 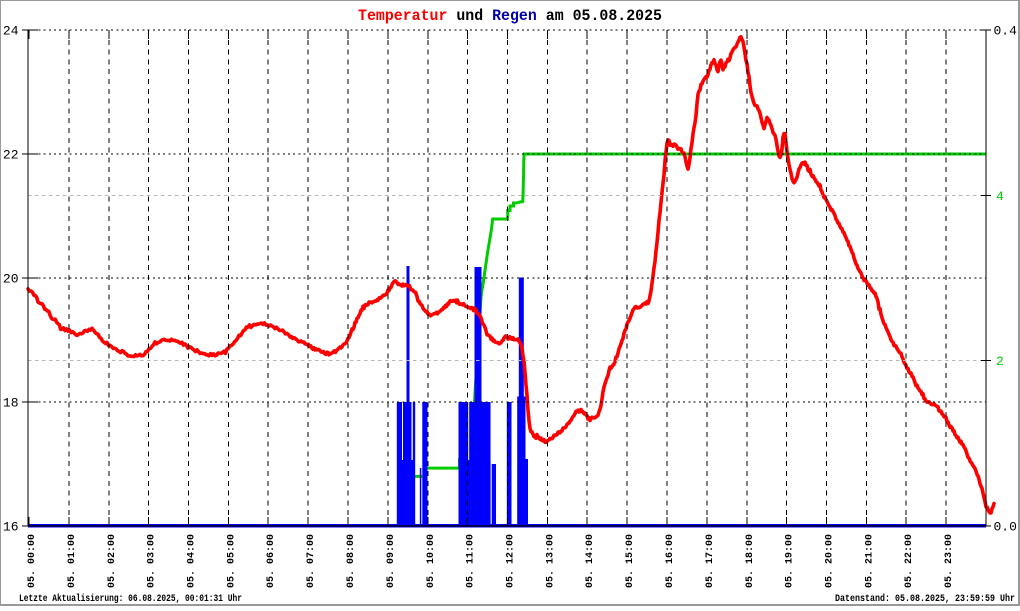 I want to click on svg-text: 05. 11:00, so click(x=471, y=561).